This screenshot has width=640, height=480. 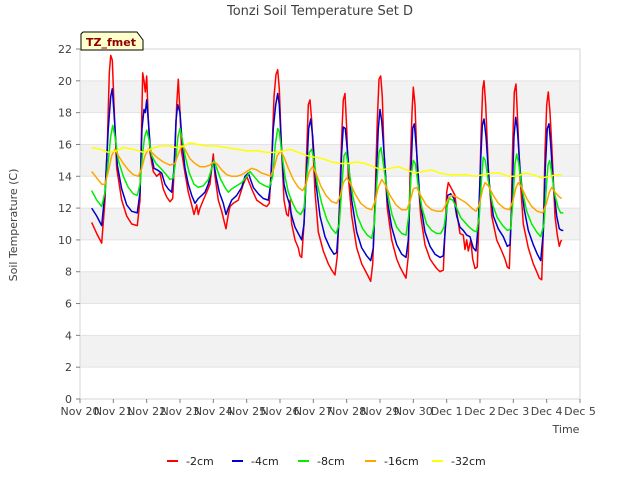 What do you see at coordinates (265, 461) in the screenshot?
I see `legend-label: -4cm` at bounding box center [265, 461].